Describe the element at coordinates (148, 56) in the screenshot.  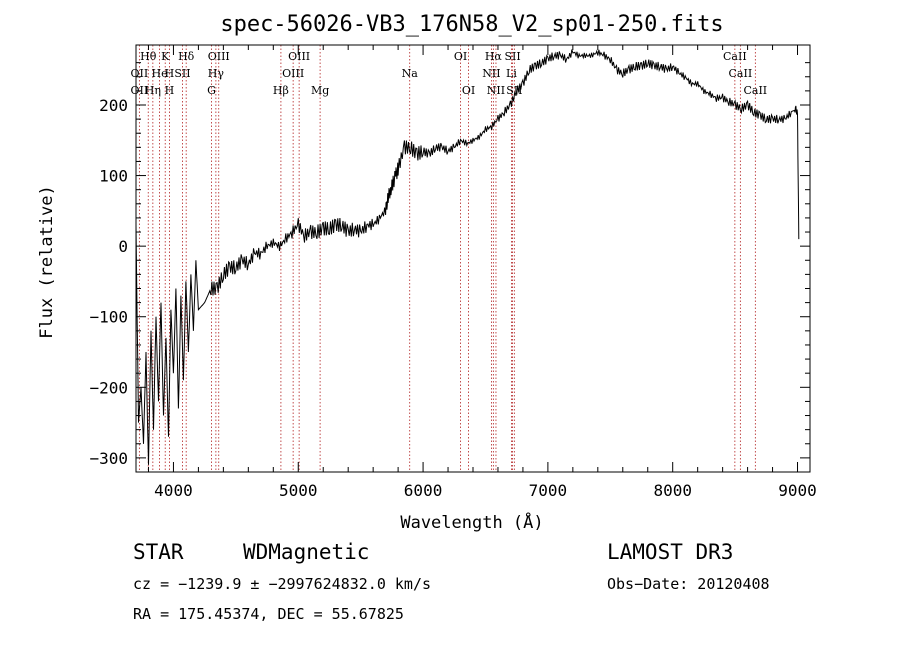
I see `spectral-line-label: Hθ` at that location.